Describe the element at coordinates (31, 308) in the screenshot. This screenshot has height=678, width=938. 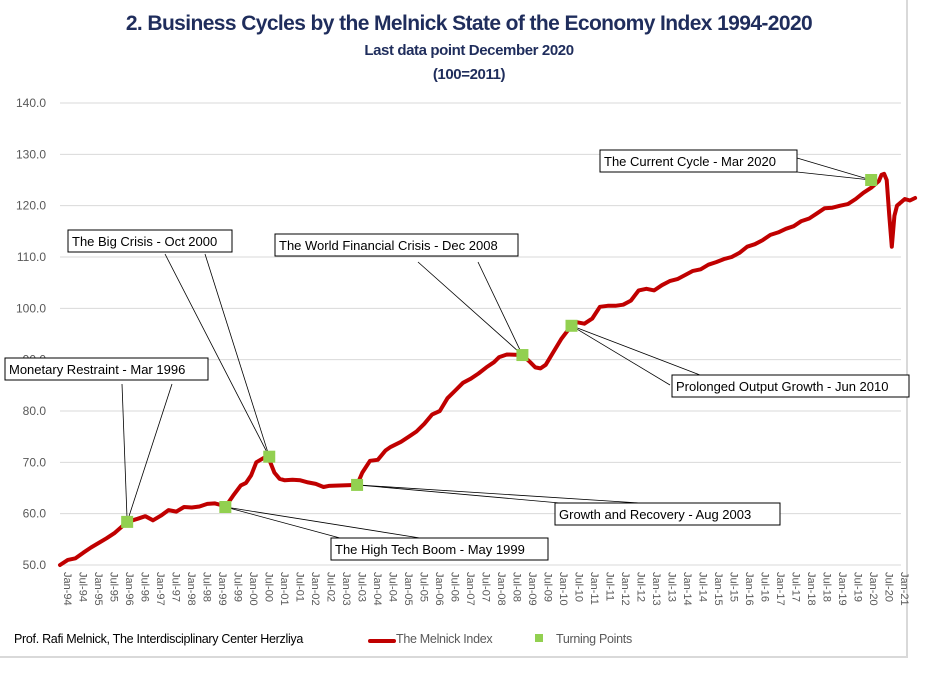
I see `y-tick-label: 100.0` at that location.